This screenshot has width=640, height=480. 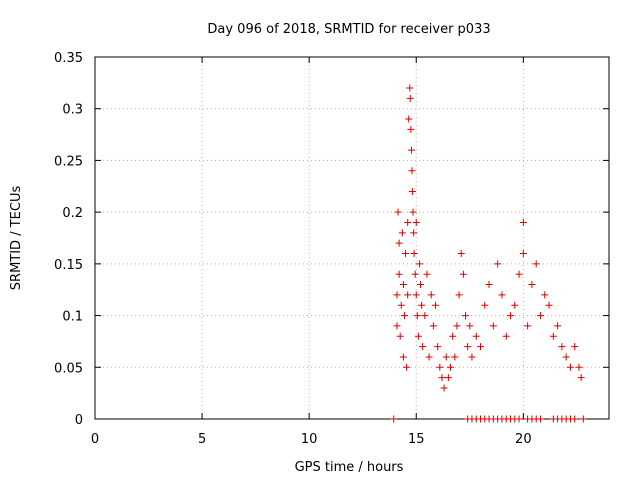 I want to click on y-tick-label: 0.35, so click(x=68, y=58).